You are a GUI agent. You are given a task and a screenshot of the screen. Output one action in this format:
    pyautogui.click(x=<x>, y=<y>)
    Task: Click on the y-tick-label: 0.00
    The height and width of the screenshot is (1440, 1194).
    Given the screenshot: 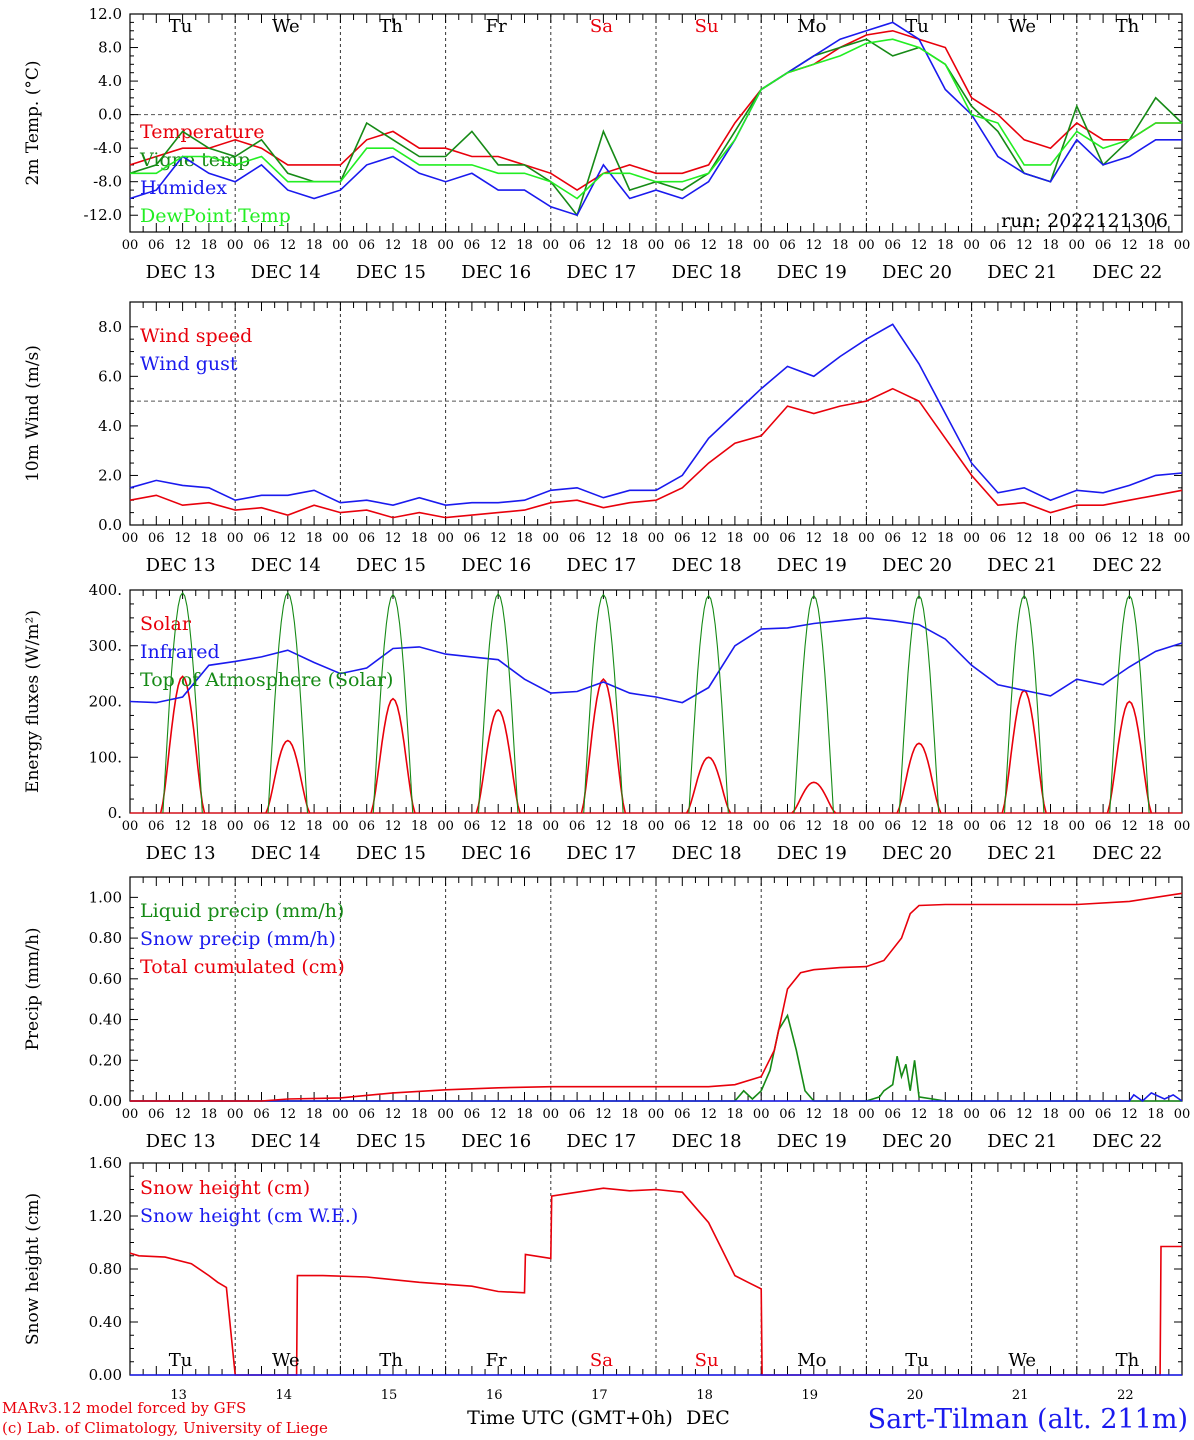 What is the action you would take?
    pyautogui.click(x=105, y=1375)
    